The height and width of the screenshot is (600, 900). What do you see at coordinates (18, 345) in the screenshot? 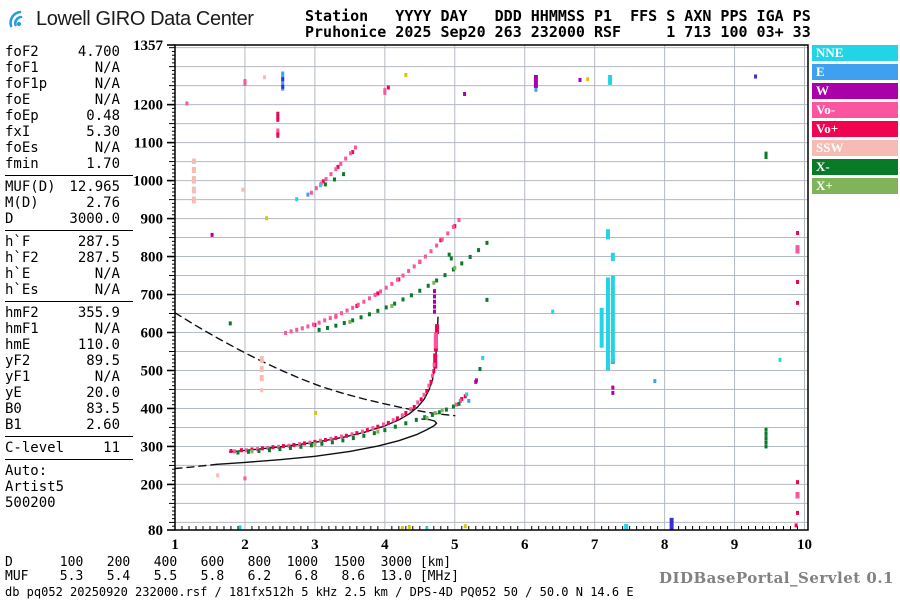
I see `param-label: hmE` at bounding box center [18, 345].